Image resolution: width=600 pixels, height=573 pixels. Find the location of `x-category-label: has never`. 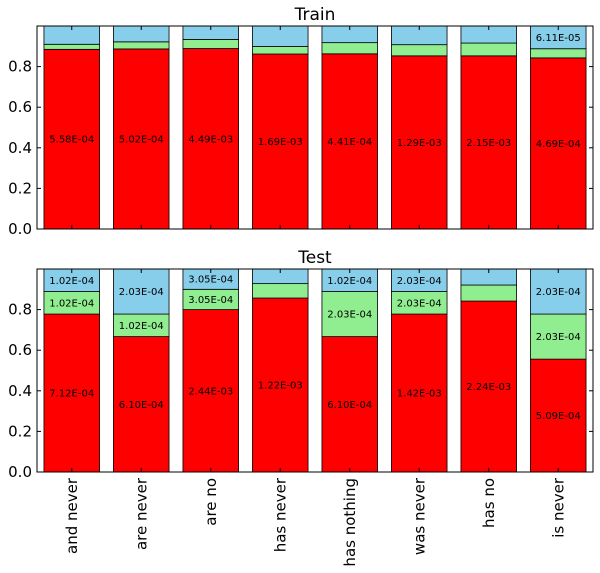

x-category-label: has never is located at coordinates (280, 514).